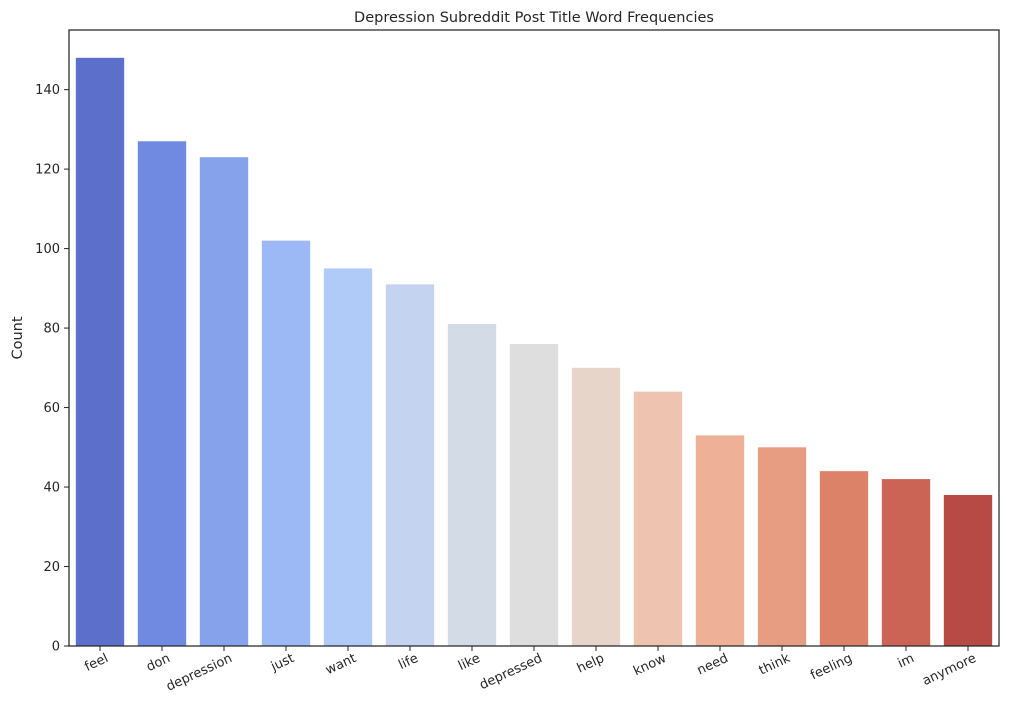 The height and width of the screenshot is (713, 1009). Describe the element at coordinates (658, 518) in the screenshot. I see `bar-know` at that location.